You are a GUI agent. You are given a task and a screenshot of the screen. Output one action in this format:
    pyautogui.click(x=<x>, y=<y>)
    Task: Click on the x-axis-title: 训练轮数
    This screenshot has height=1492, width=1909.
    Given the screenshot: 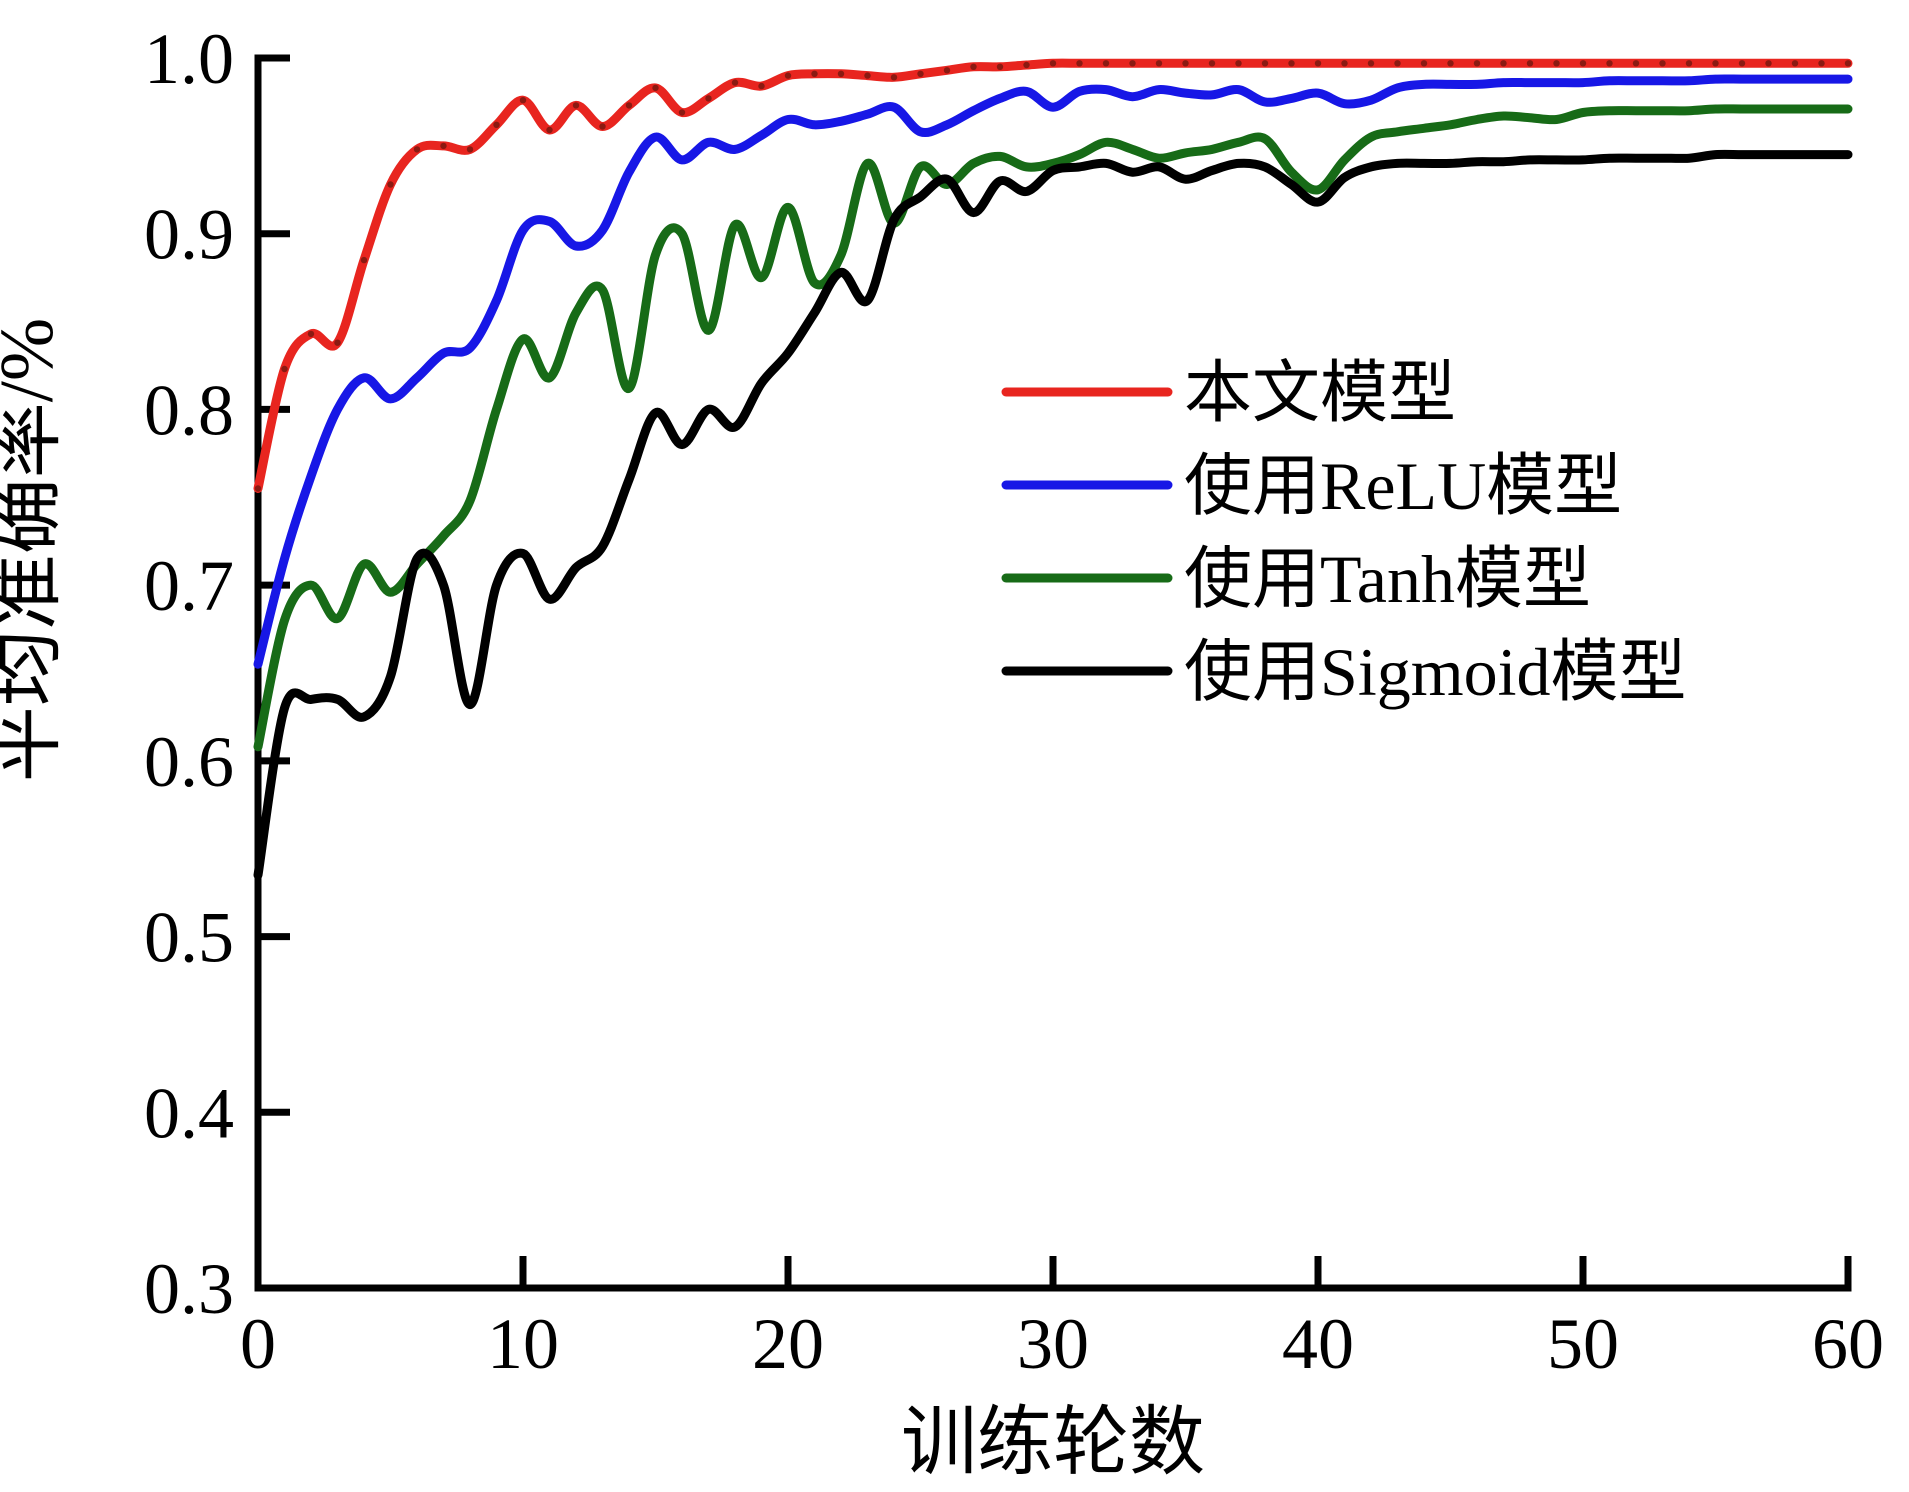 What is the action you would take?
    pyautogui.click(x=1053, y=1443)
    